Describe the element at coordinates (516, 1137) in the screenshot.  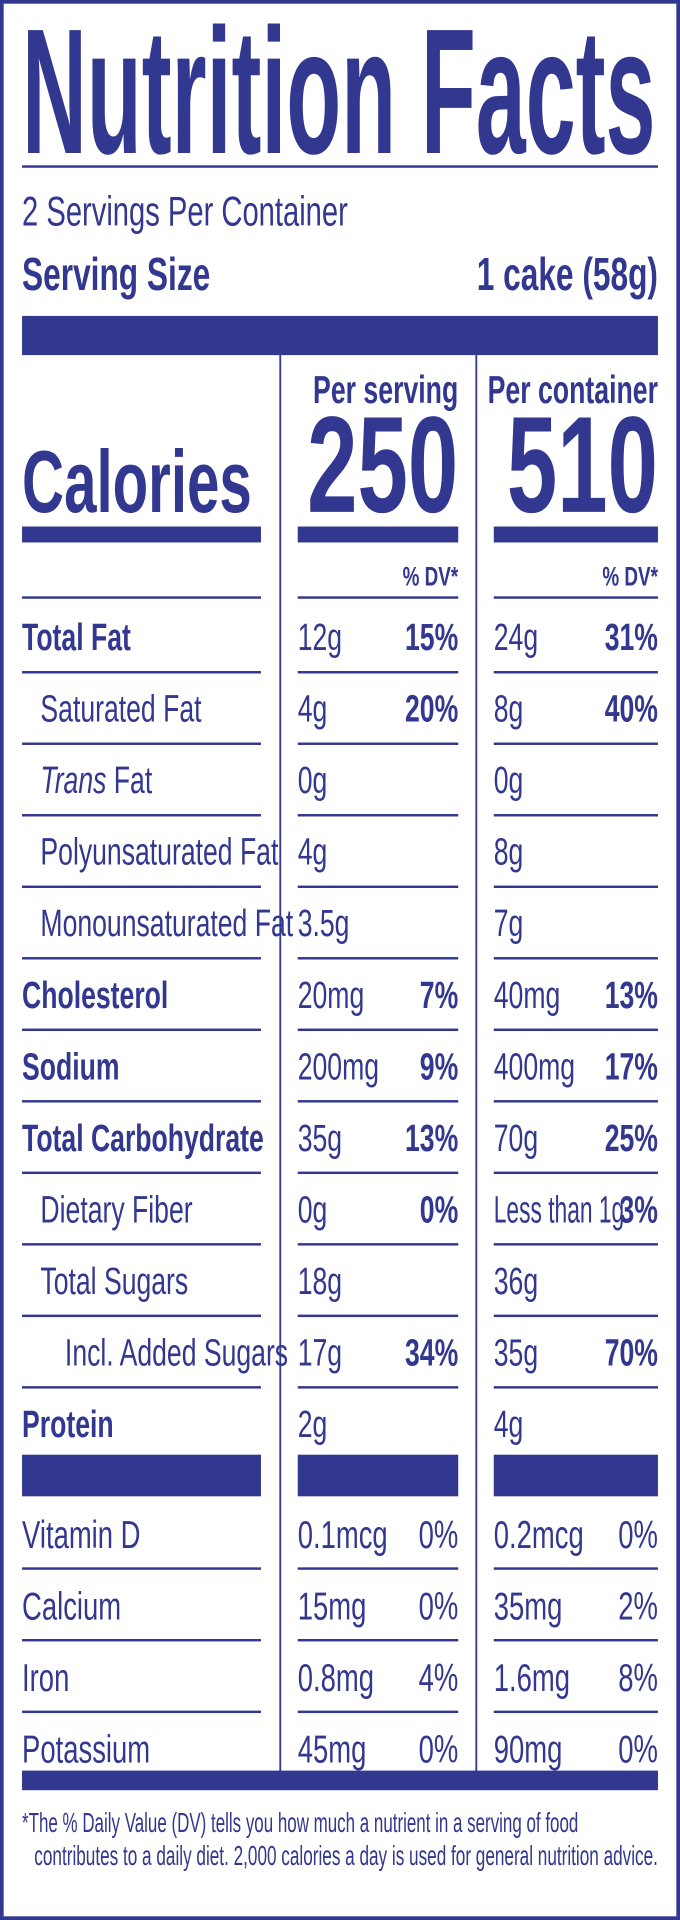
I see `nutrient-amount: 70g` at that location.